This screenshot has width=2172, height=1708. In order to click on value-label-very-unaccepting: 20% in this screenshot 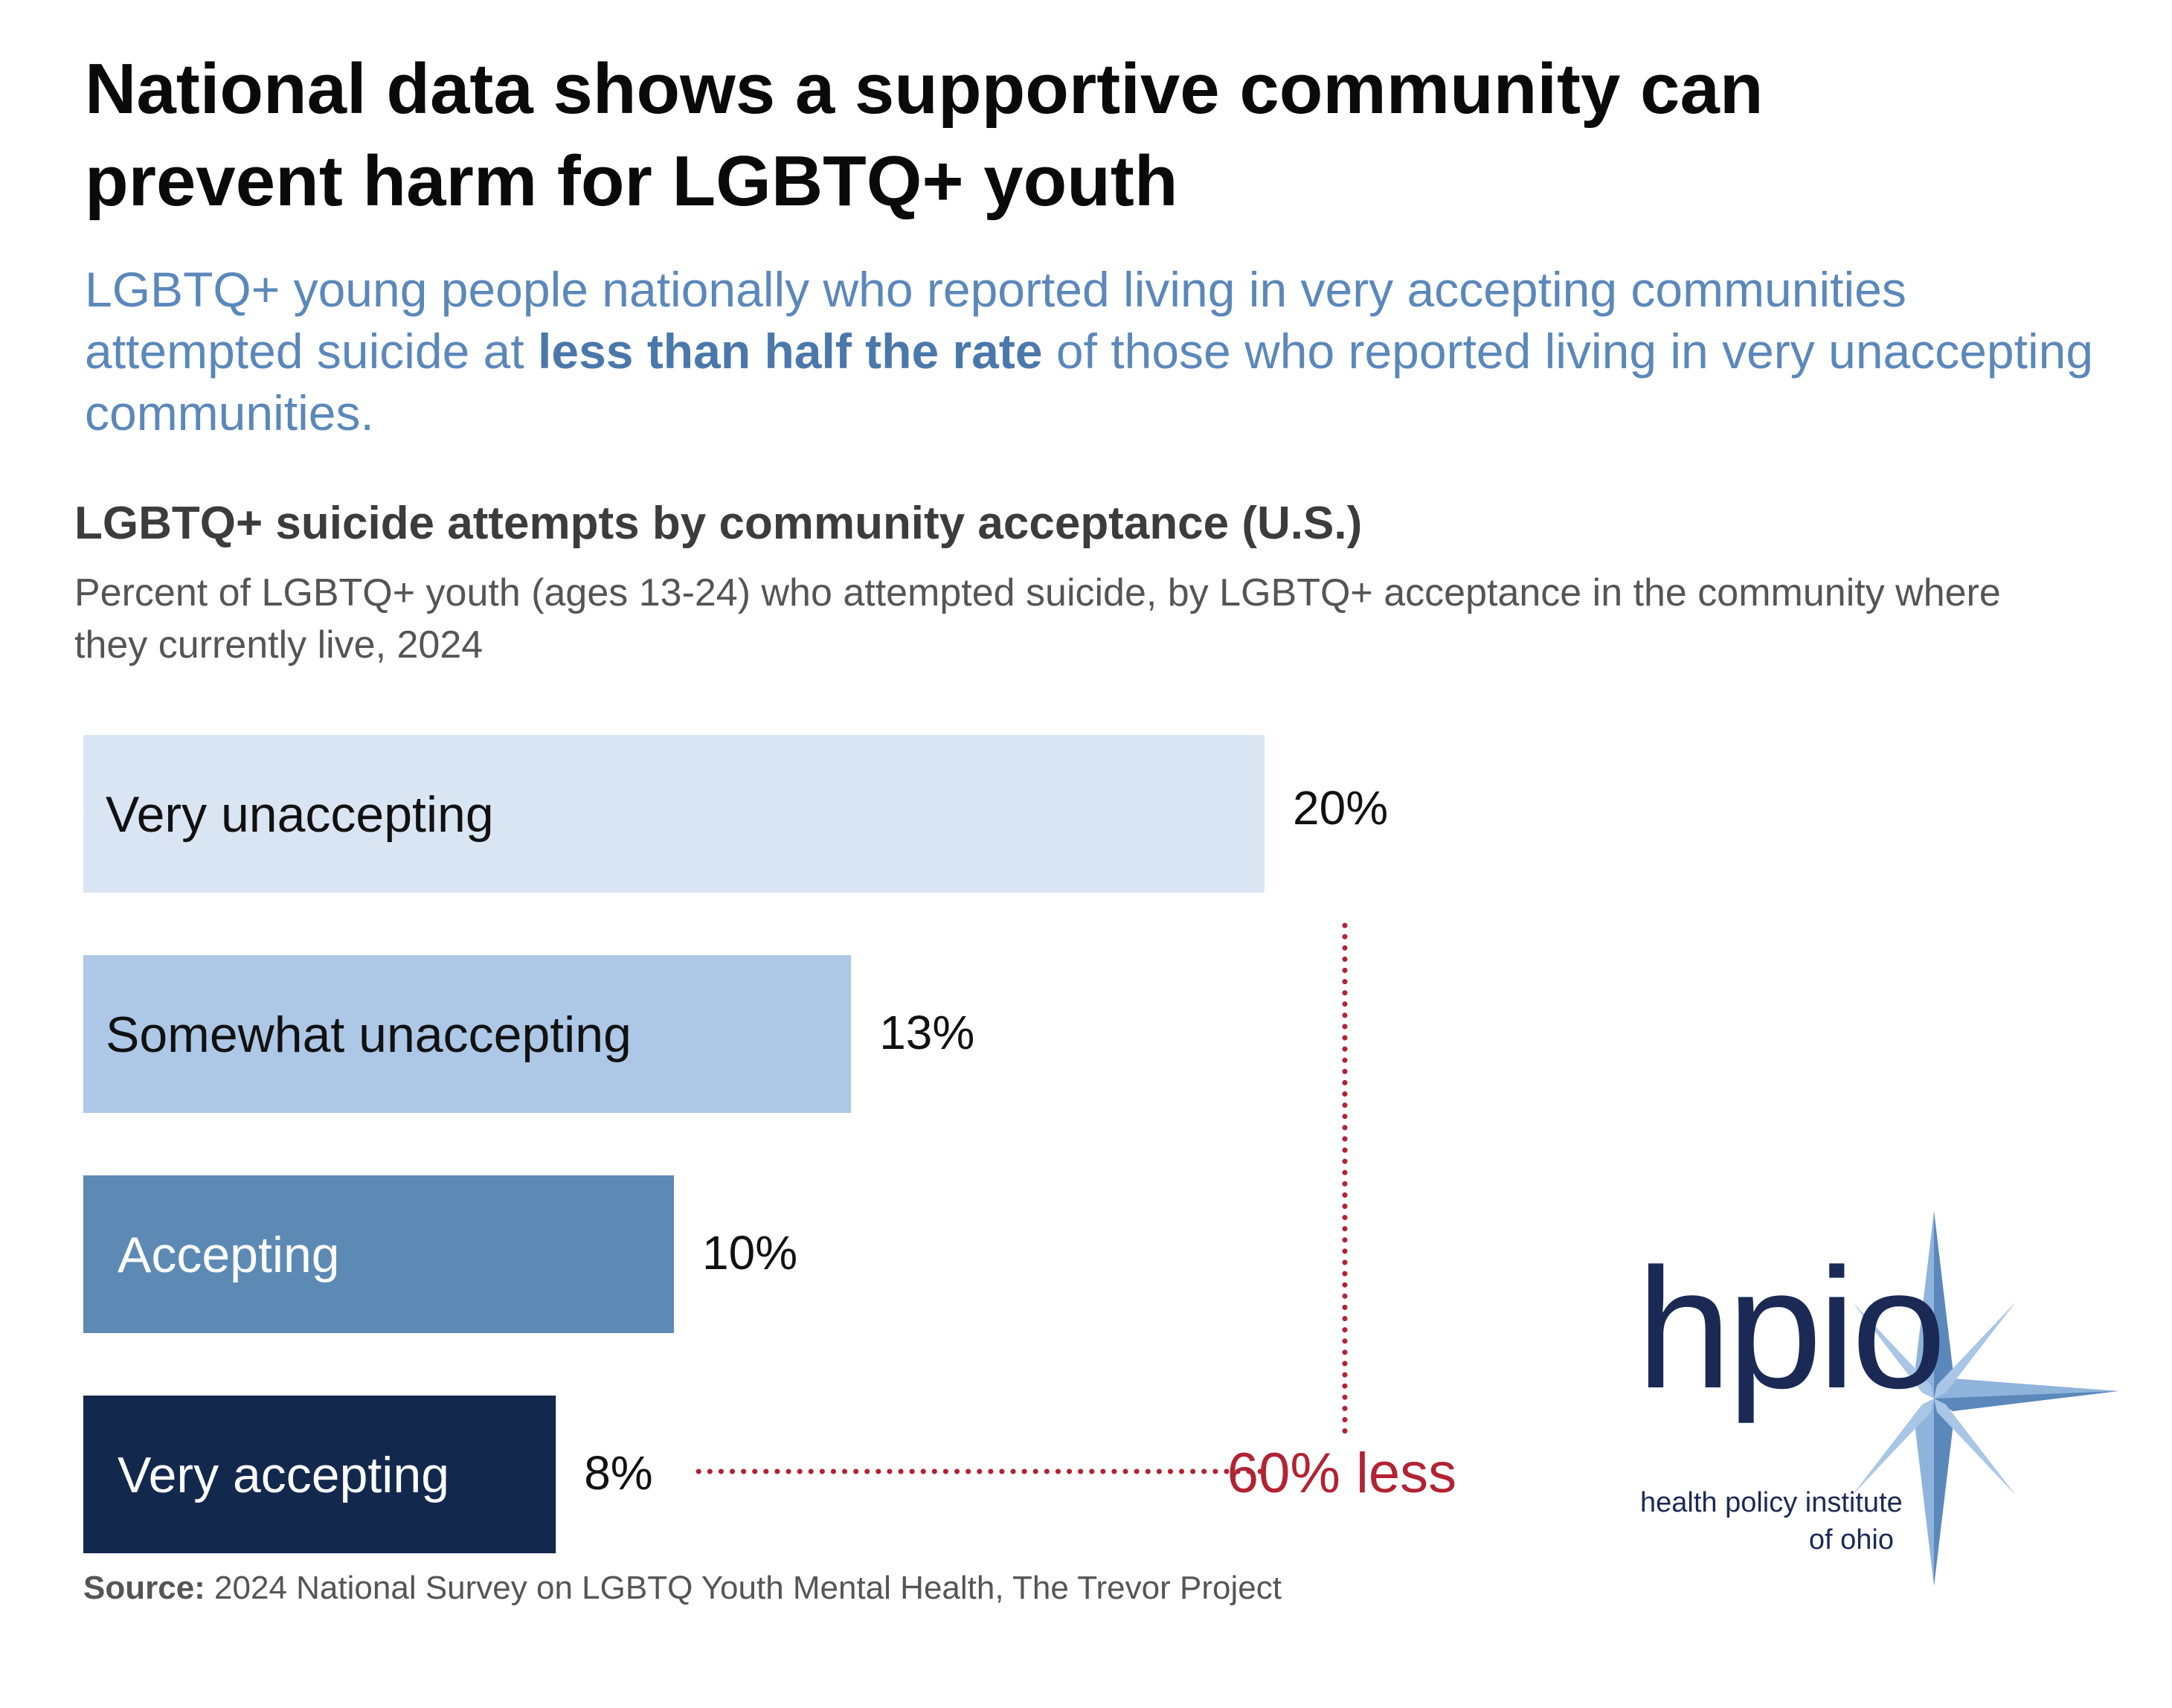, I will do `click(1340, 808)`.